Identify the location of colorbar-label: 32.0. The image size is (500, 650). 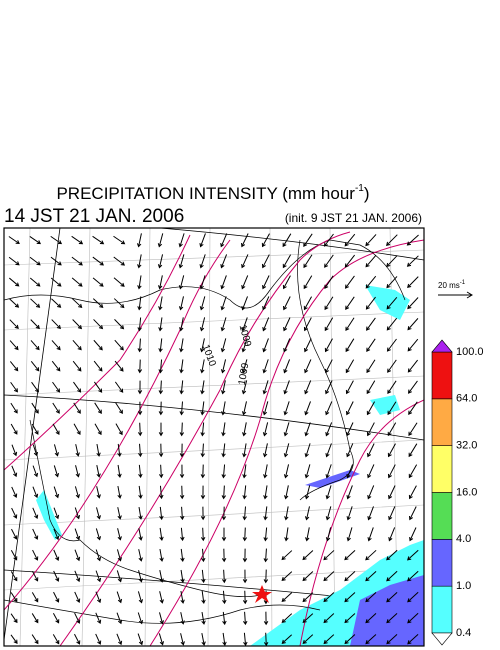
(466, 446).